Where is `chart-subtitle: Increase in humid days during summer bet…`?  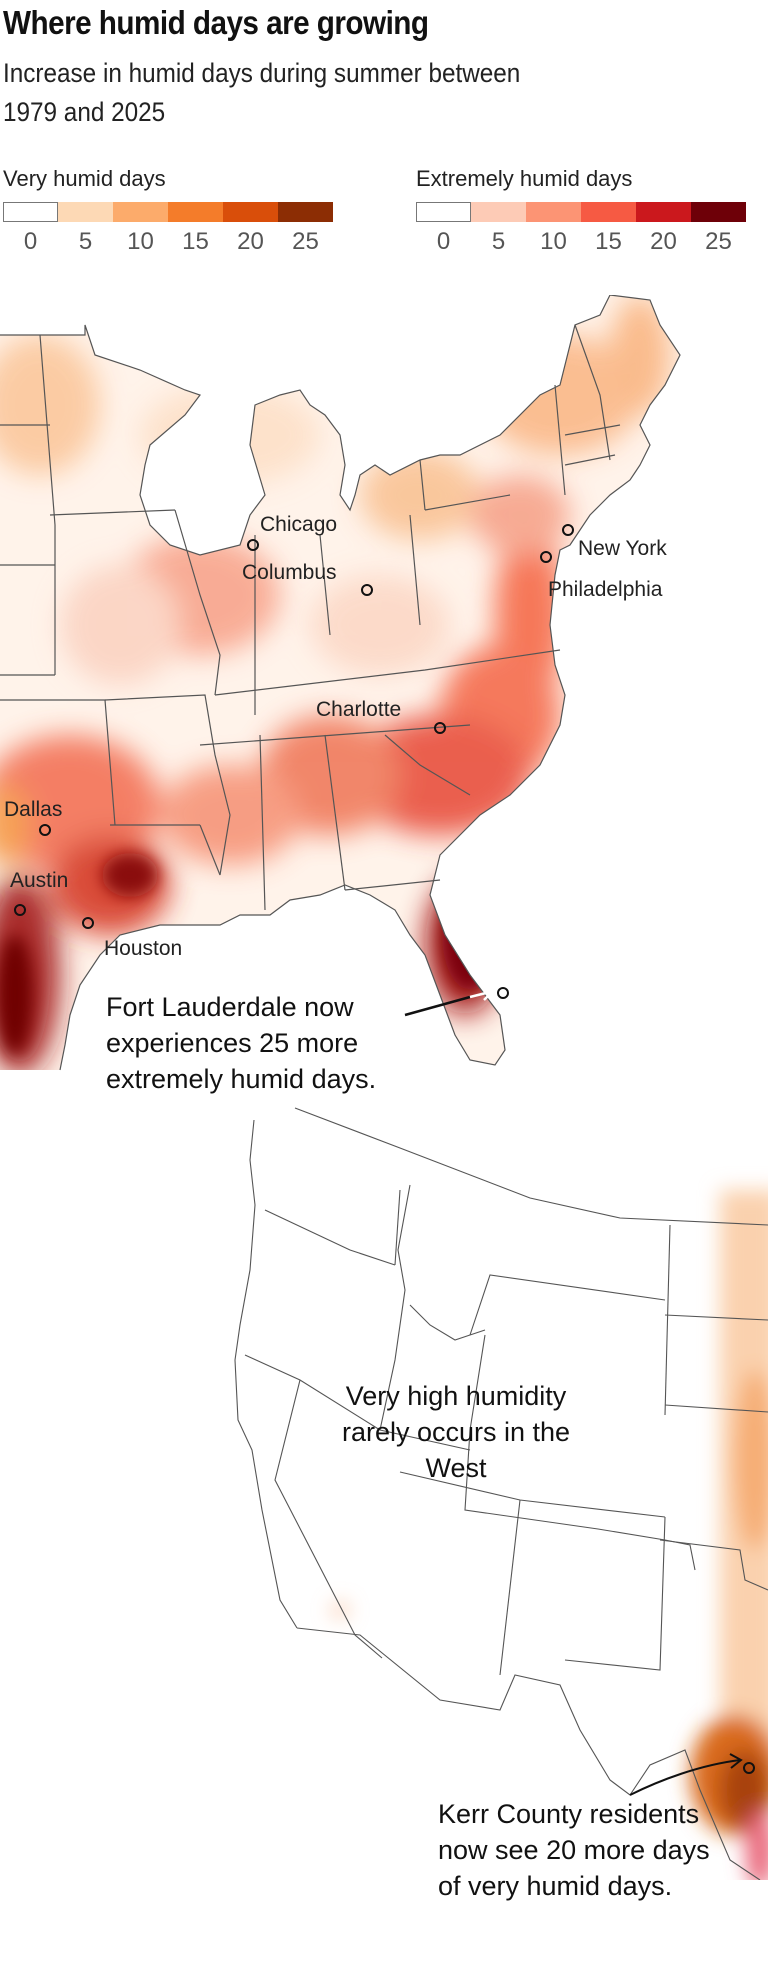 chart-subtitle: Increase in humid days during summer bet… is located at coordinates (262, 92).